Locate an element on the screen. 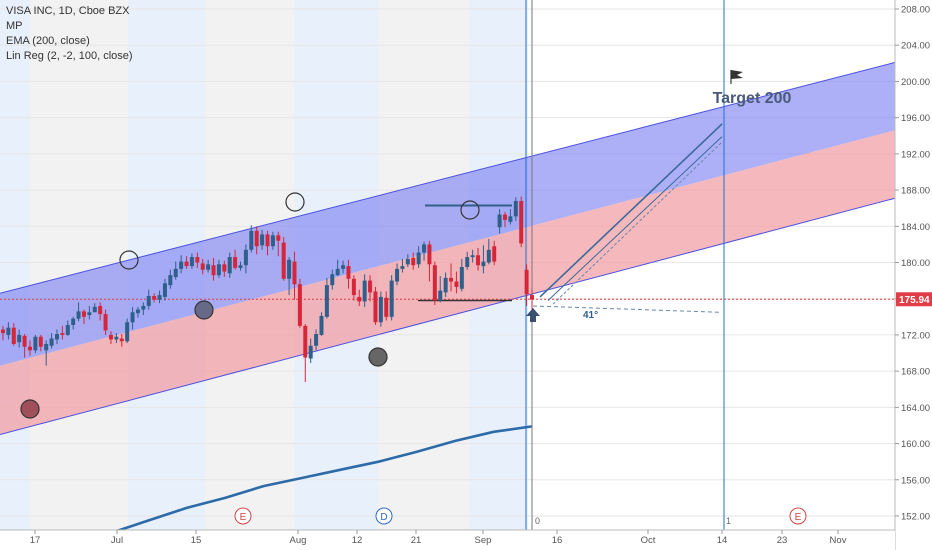  trend-channel-mid is located at coordinates (637, 223).